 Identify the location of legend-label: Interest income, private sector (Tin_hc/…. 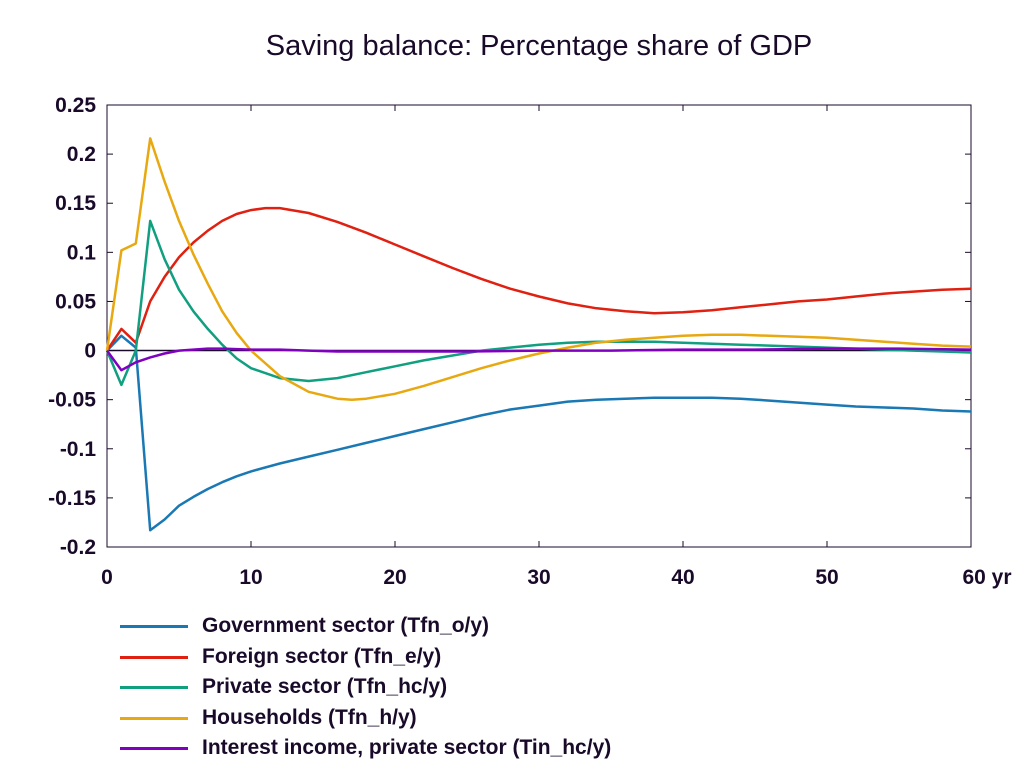
(407, 747).